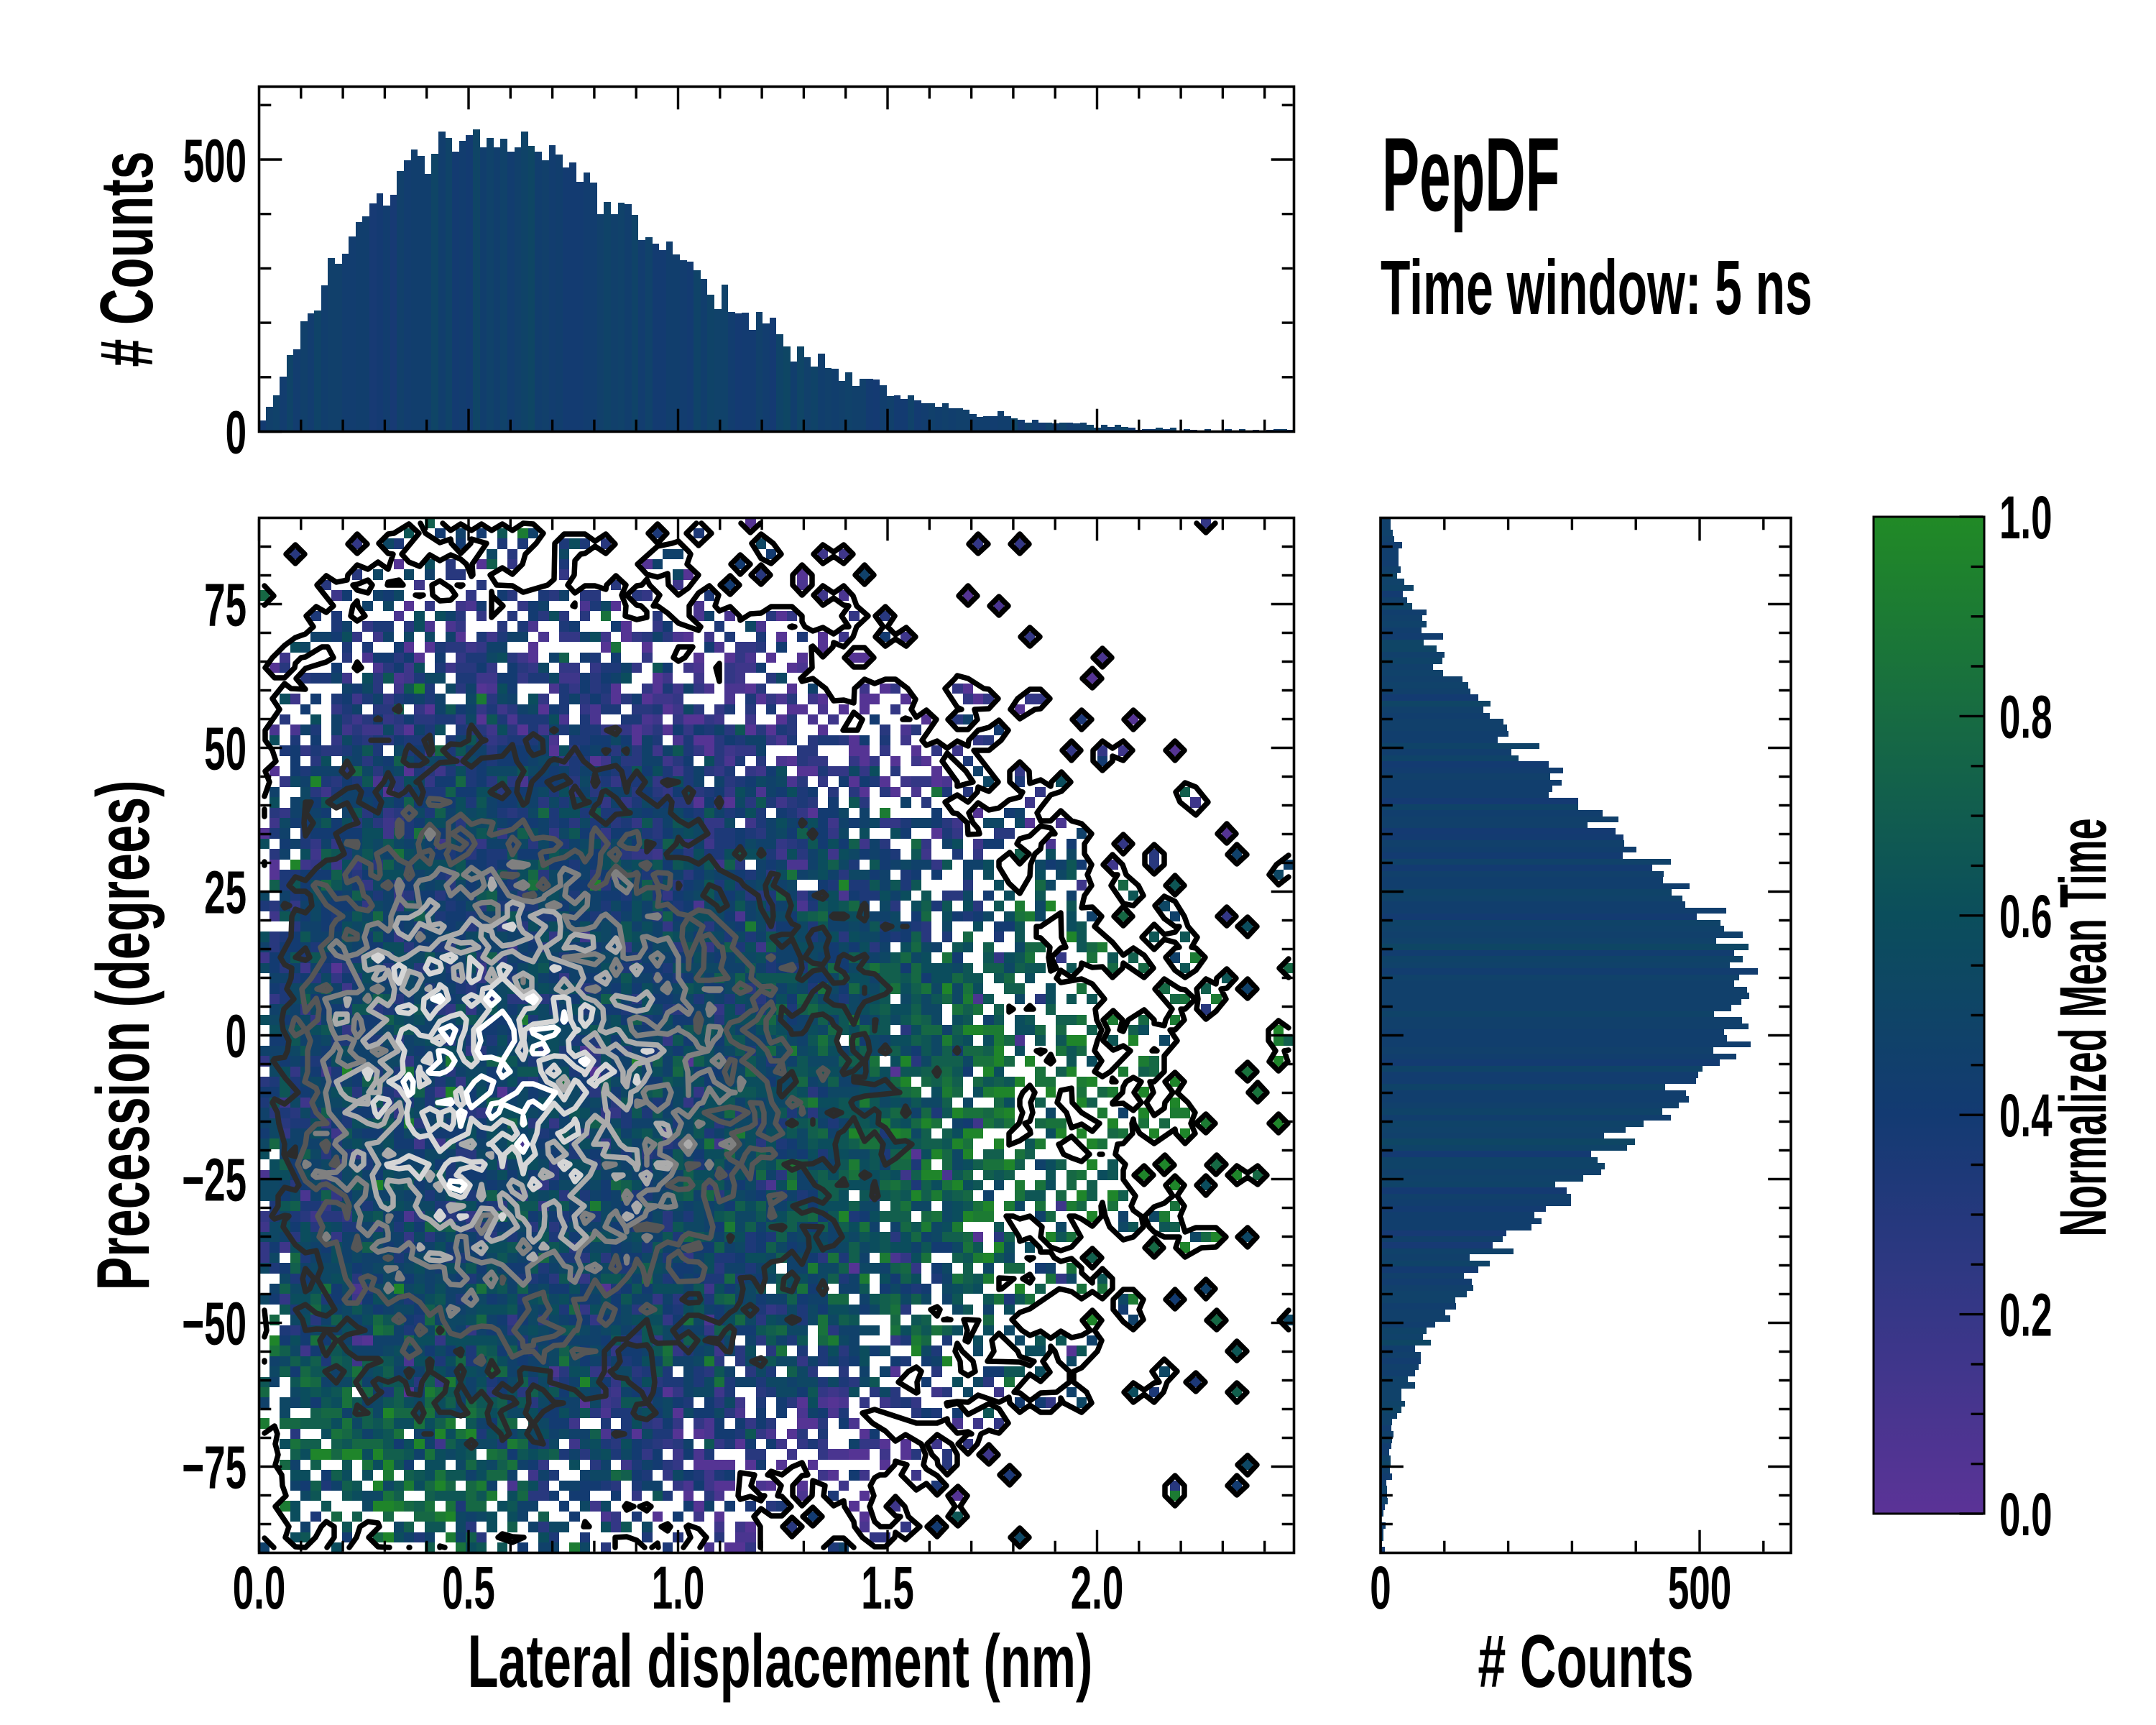 This screenshot has height=1725, width=2156. What do you see at coordinates (2083, 1027) in the screenshot?
I see `svg-text: Normalized Mean Time` at bounding box center [2083, 1027].